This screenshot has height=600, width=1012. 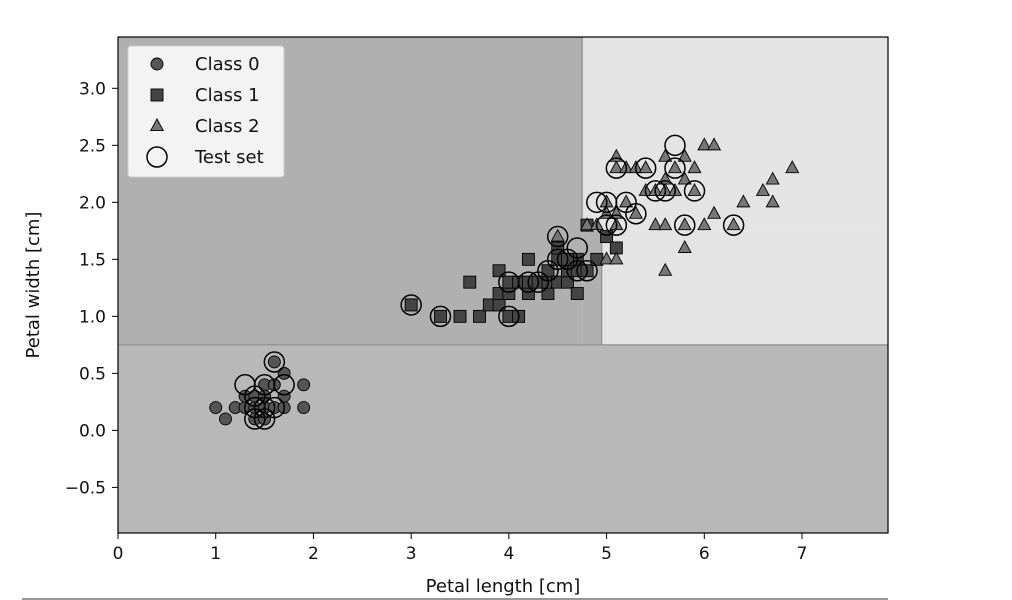 What do you see at coordinates (33, 285) in the screenshot?
I see `y-axis-label: Petal width [cm]` at bounding box center [33, 285].